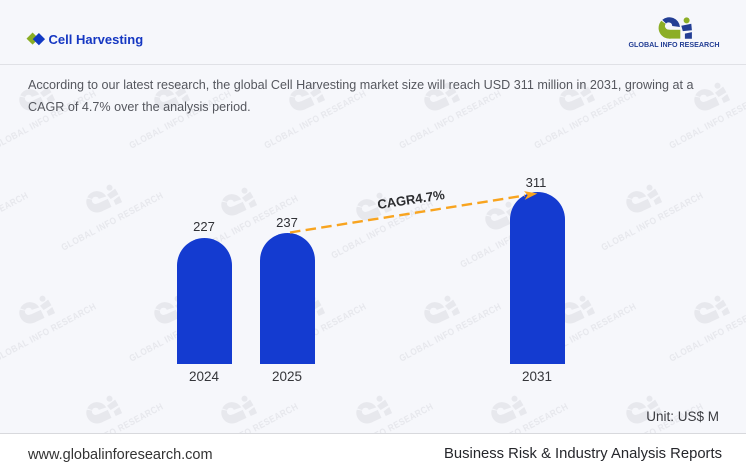  I want to click on svg-text: GLOBAL INFO RESEARCH, so click(674, 44).